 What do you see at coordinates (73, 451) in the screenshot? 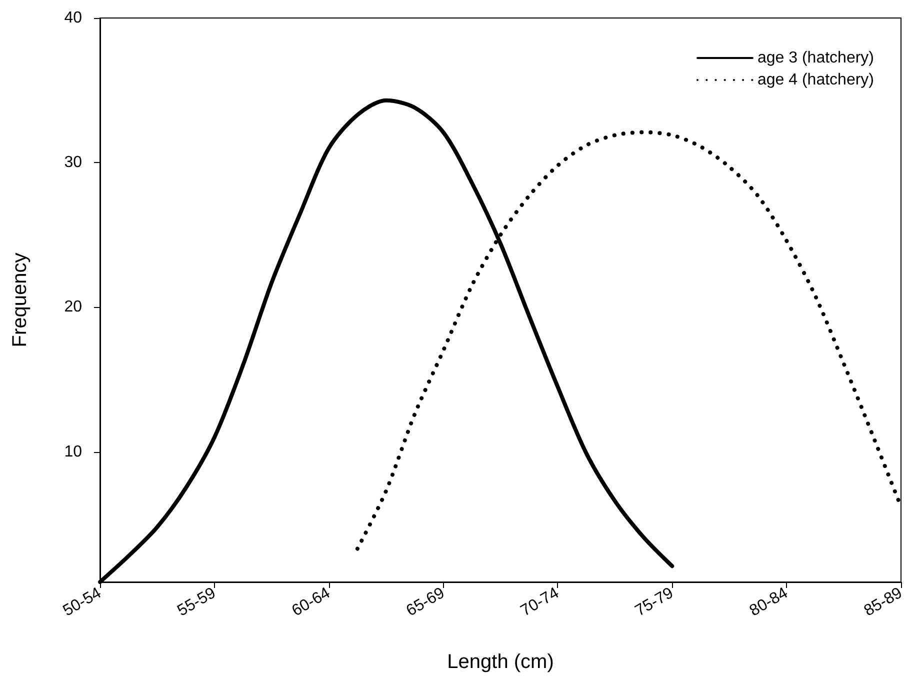
I see `y-tick-label: 10` at bounding box center [73, 451].